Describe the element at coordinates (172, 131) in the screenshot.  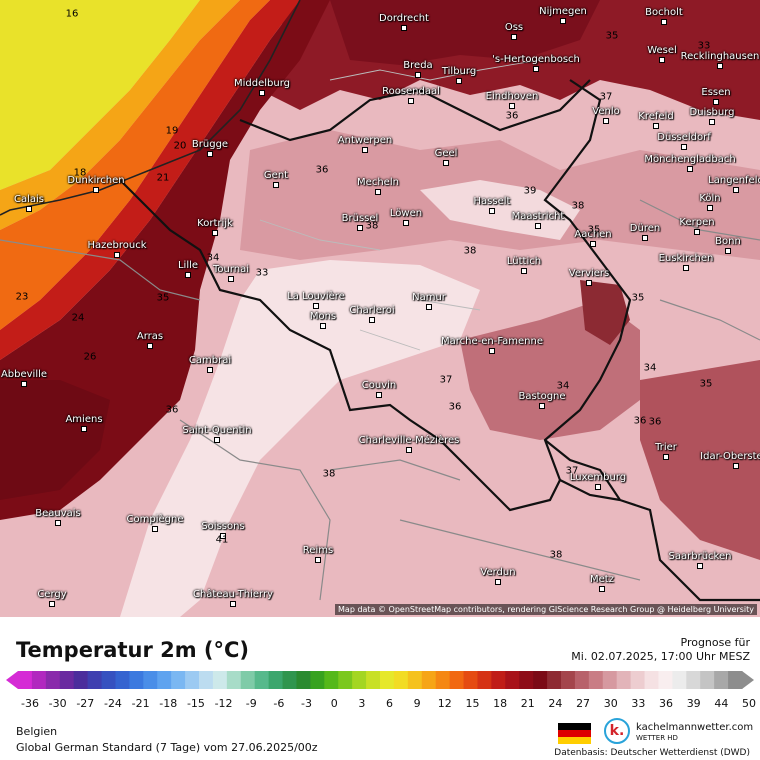
I see `isotherm-label: 19` at that location.